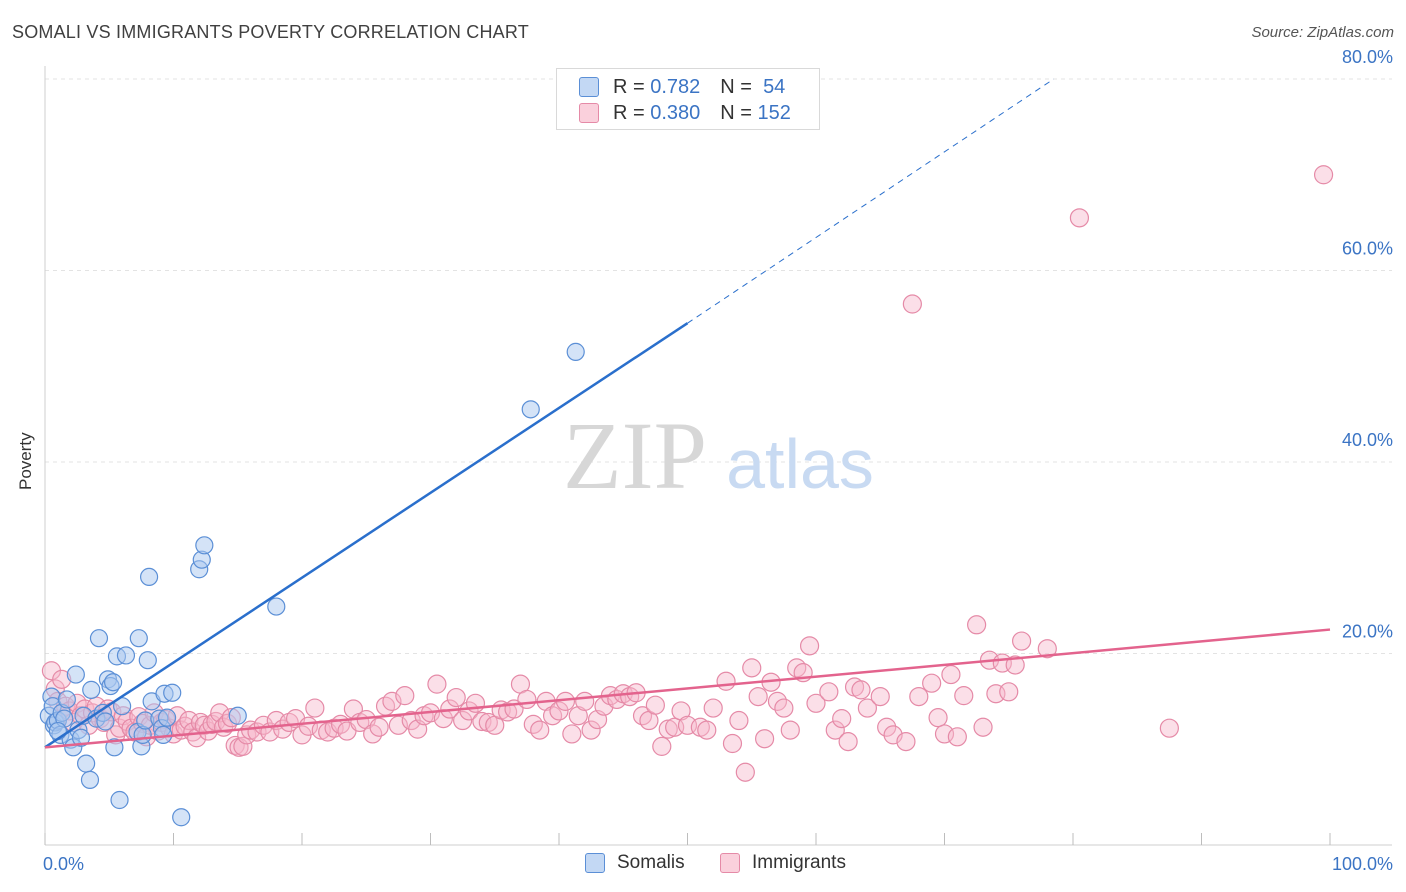 This screenshot has height=892, width=1406. What do you see at coordinates (1362, 864) in the screenshot?
I see `x-tick-label: 100.0%` at bounding box center [1362, 864].